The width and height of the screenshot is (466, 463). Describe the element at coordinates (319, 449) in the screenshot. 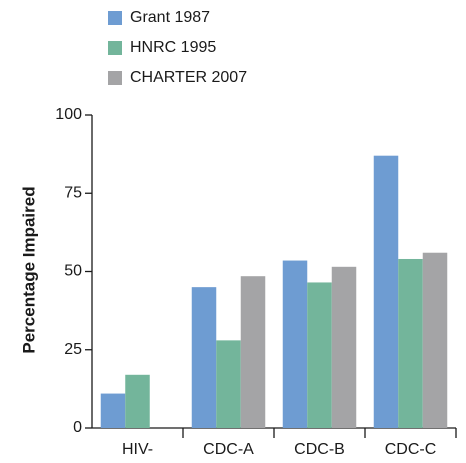

I see `x-tick-label: CDC-B` at that location.